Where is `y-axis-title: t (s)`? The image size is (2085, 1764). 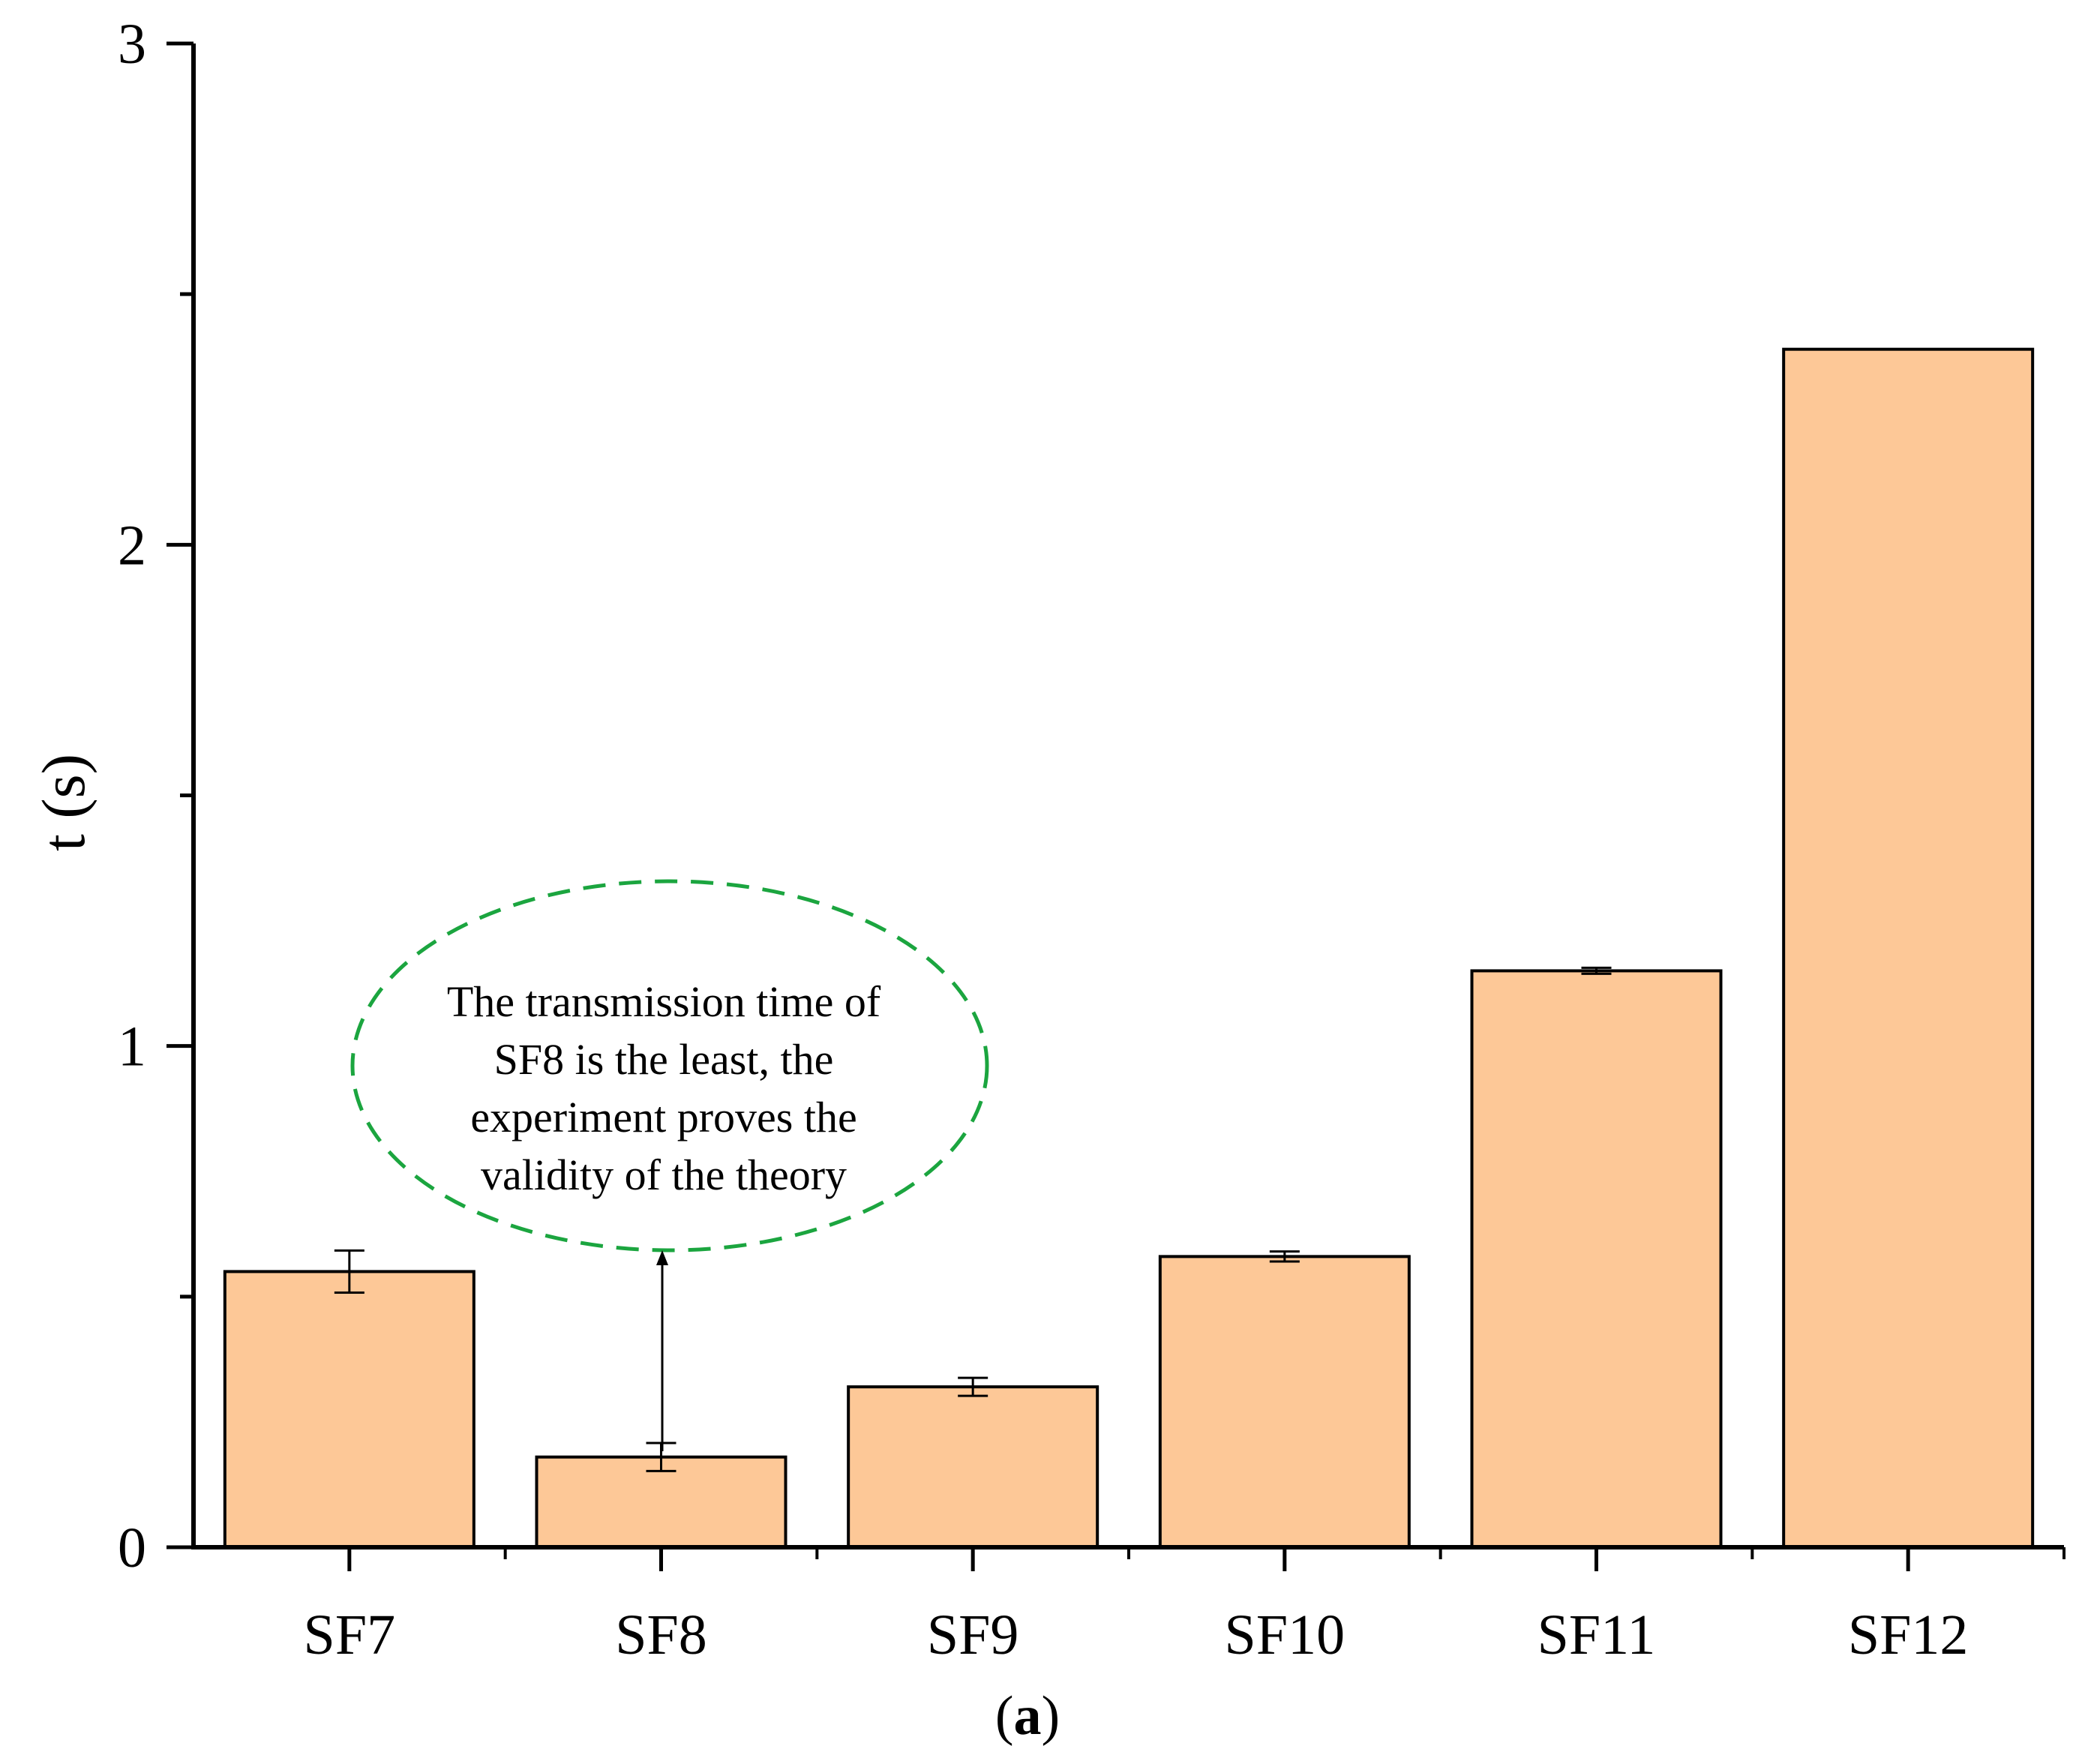 y-axis-title: t (s) is located at coordinates (63, 802).